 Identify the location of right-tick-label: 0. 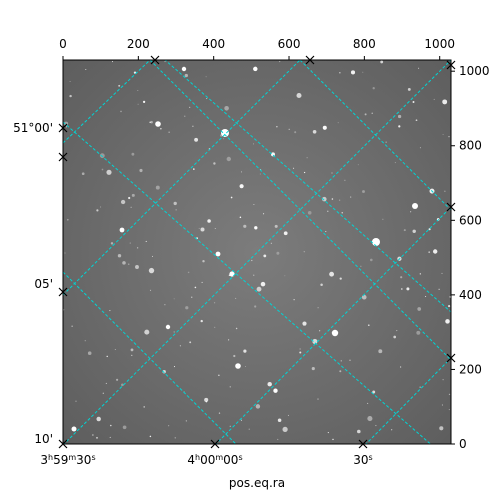
(463, 444).